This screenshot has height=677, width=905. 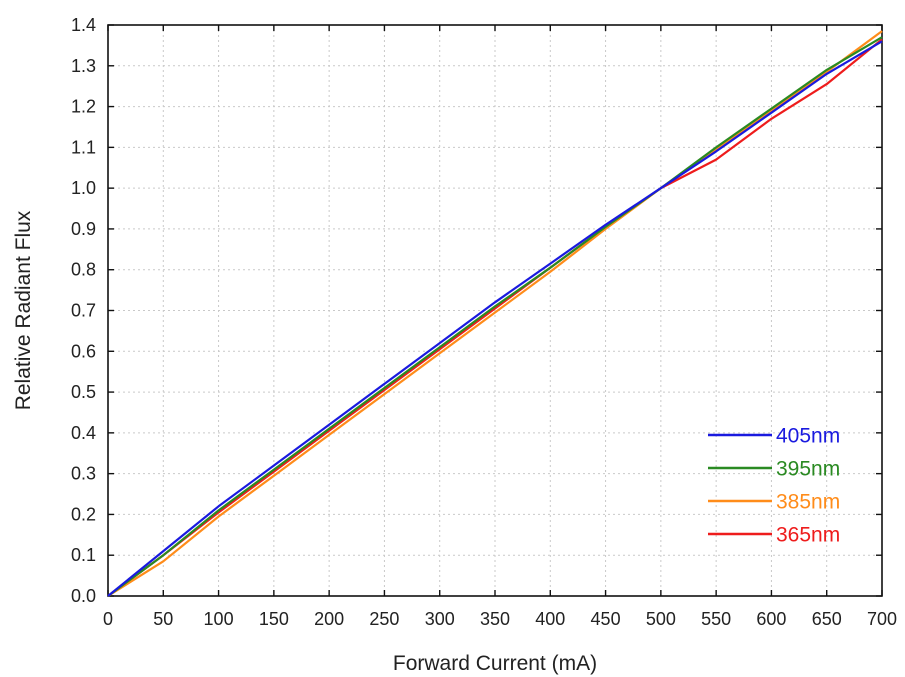 What do you see at coordinates (83, 66) in the screenshot?
I see `y-tick-label: 1.3` at bounding box center [83, 66].